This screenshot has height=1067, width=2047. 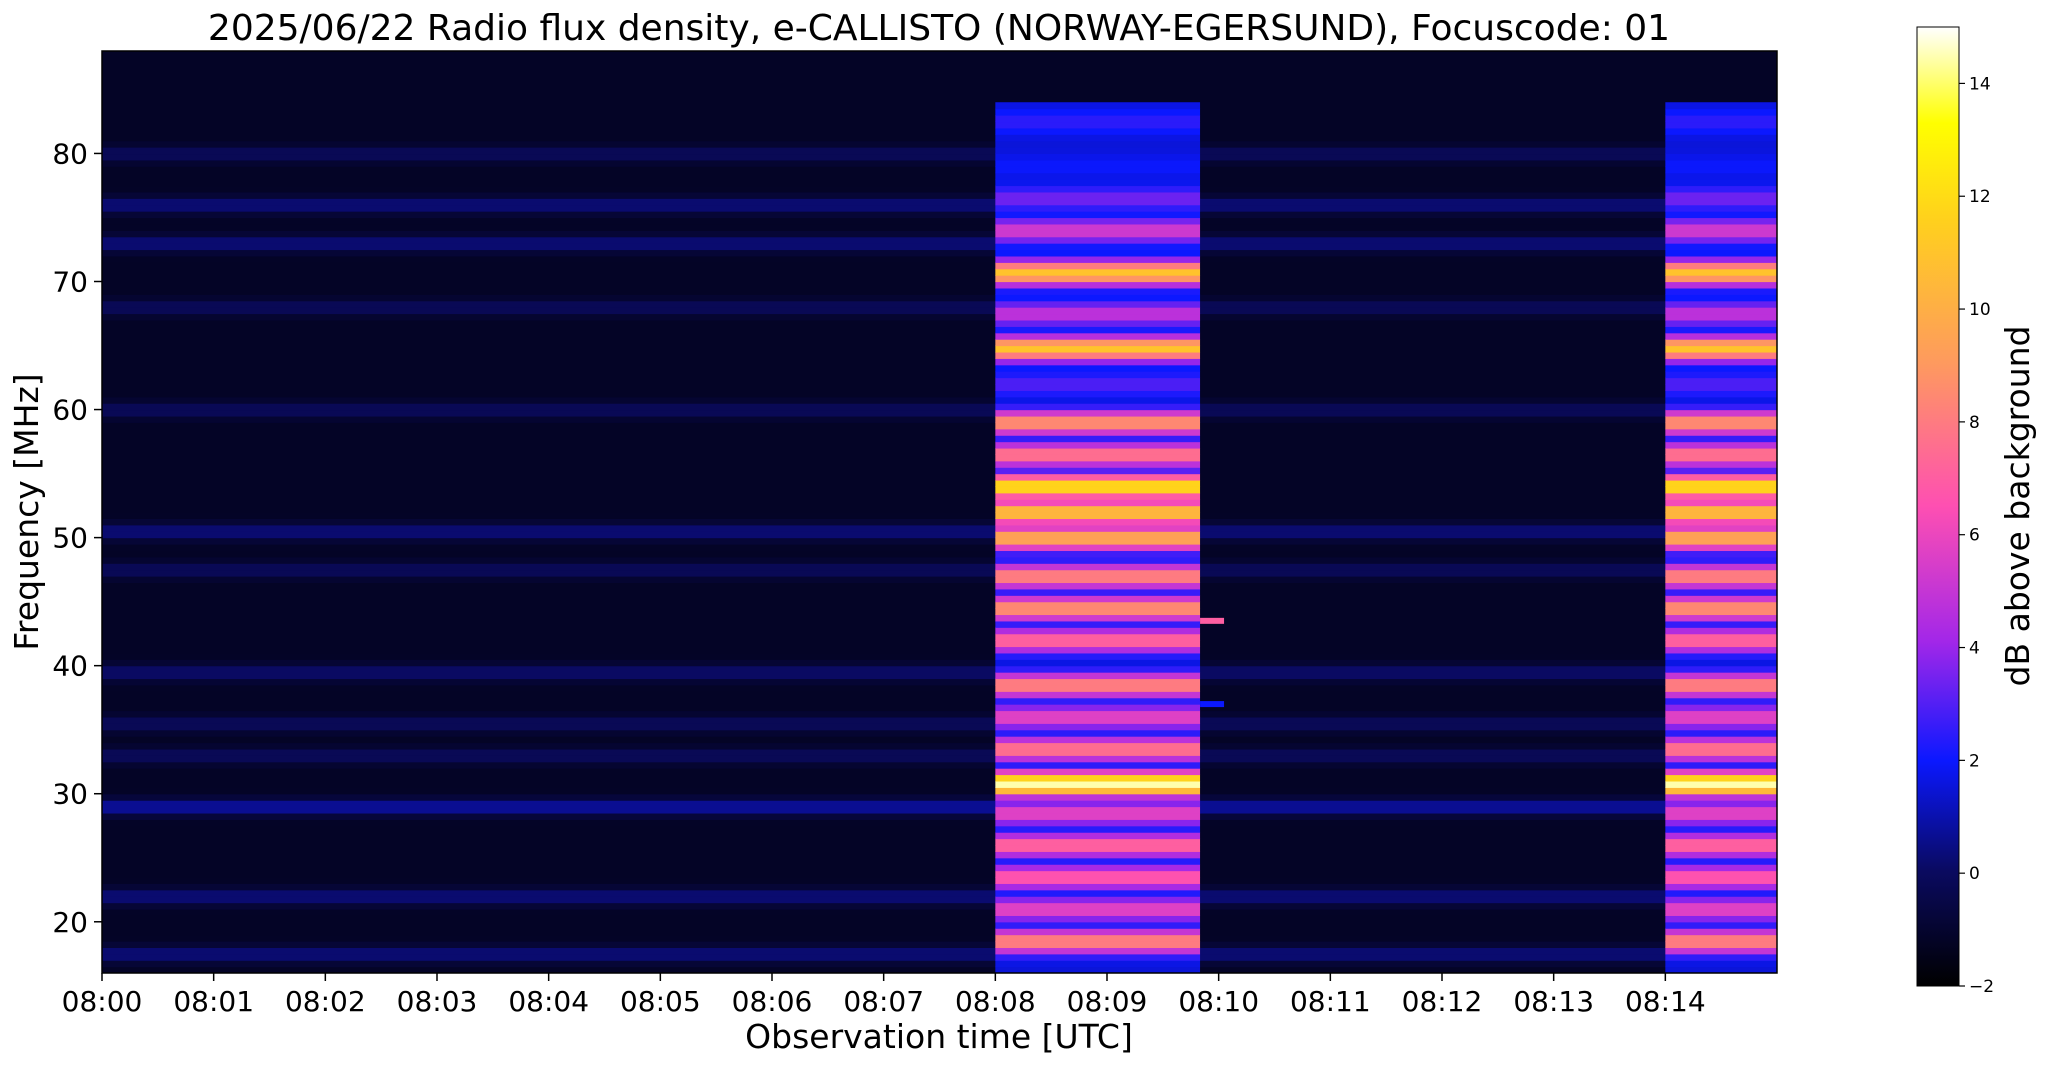 What do you see at coordinates (1974, 761) in the screenshot?
I see `colorbar-tick-label: 2` at bounding box center [1974, 761].